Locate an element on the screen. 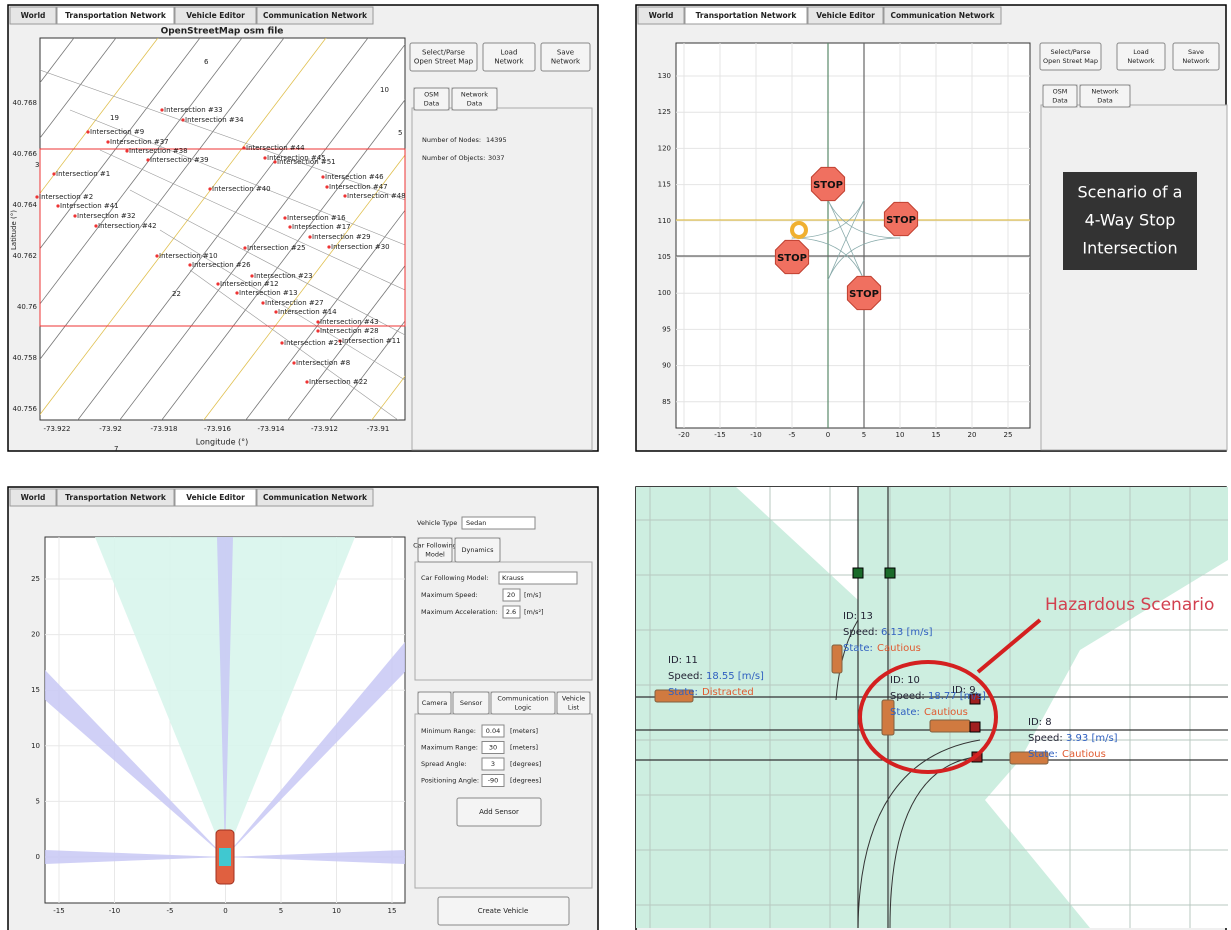  field-label: Vehicle Type is located at coordinates (437, 523).